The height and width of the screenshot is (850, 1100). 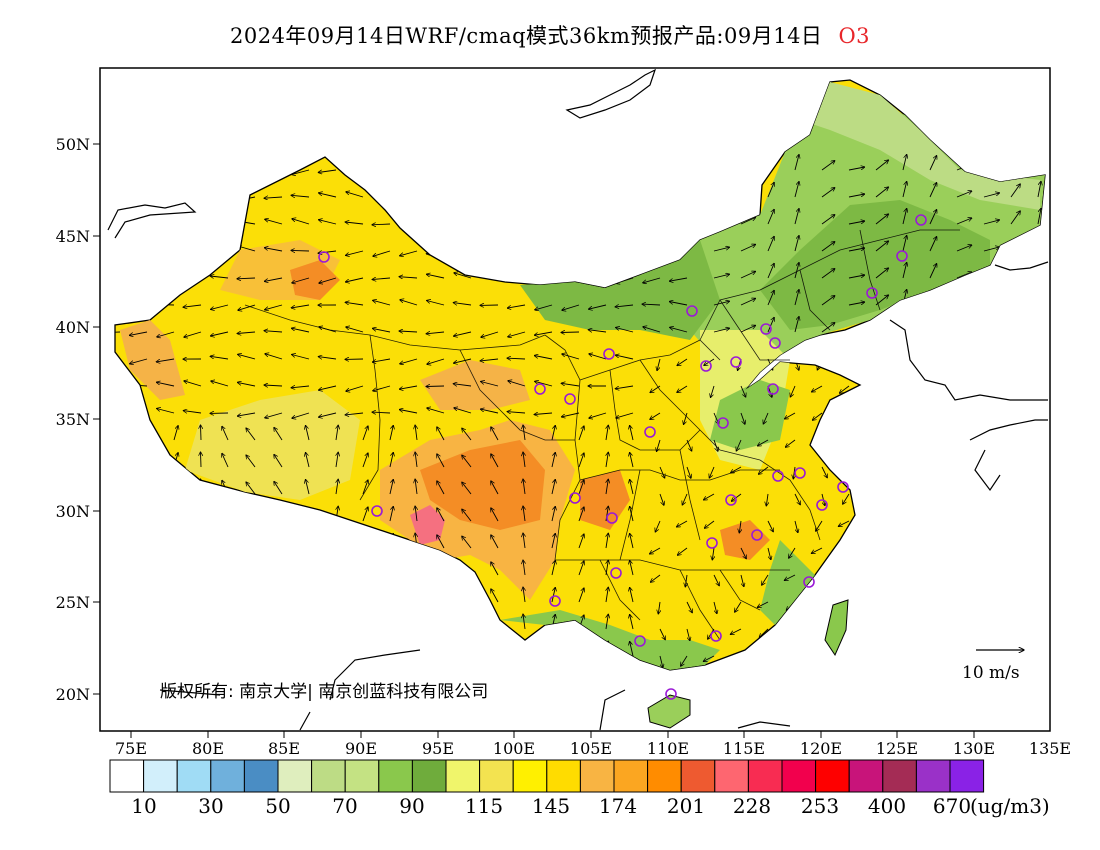 What do you see at coordinates (514, 748) in the screenshot?
I see `lon-label: 100E` at bounding box center [514, 748].